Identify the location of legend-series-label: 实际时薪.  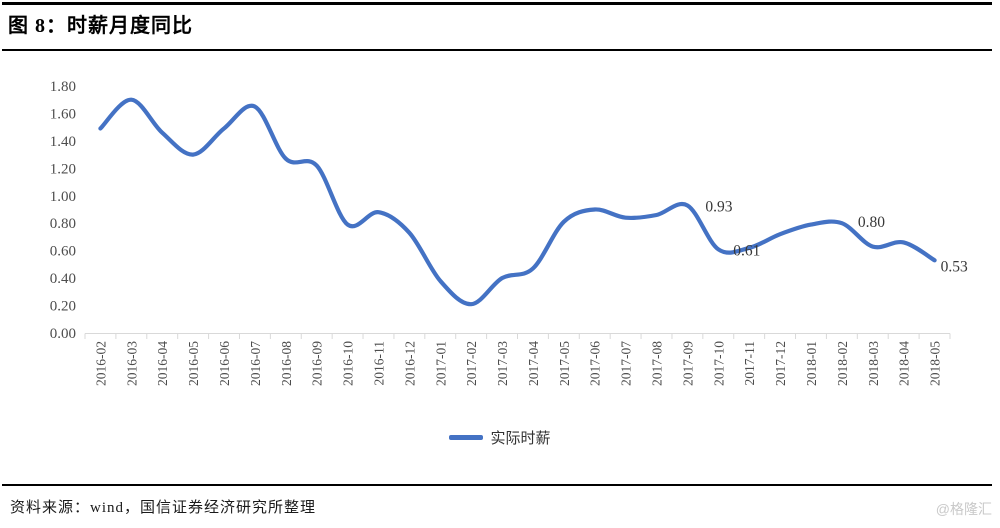
(520, 439).